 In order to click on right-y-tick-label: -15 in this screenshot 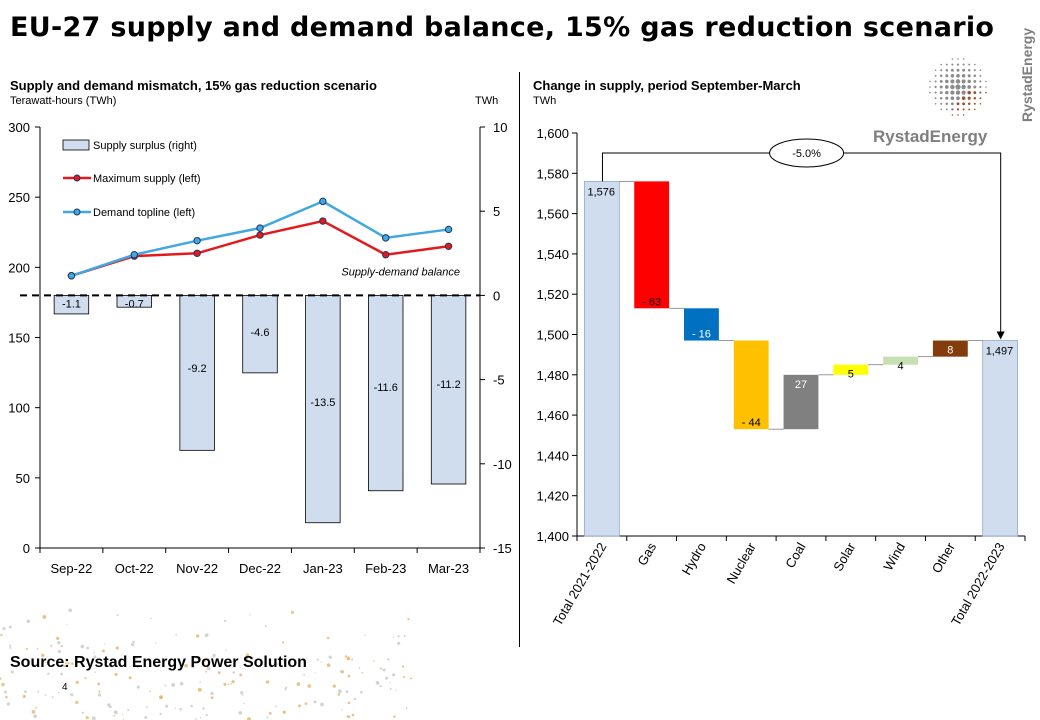, I will do `click(502, 548)`.